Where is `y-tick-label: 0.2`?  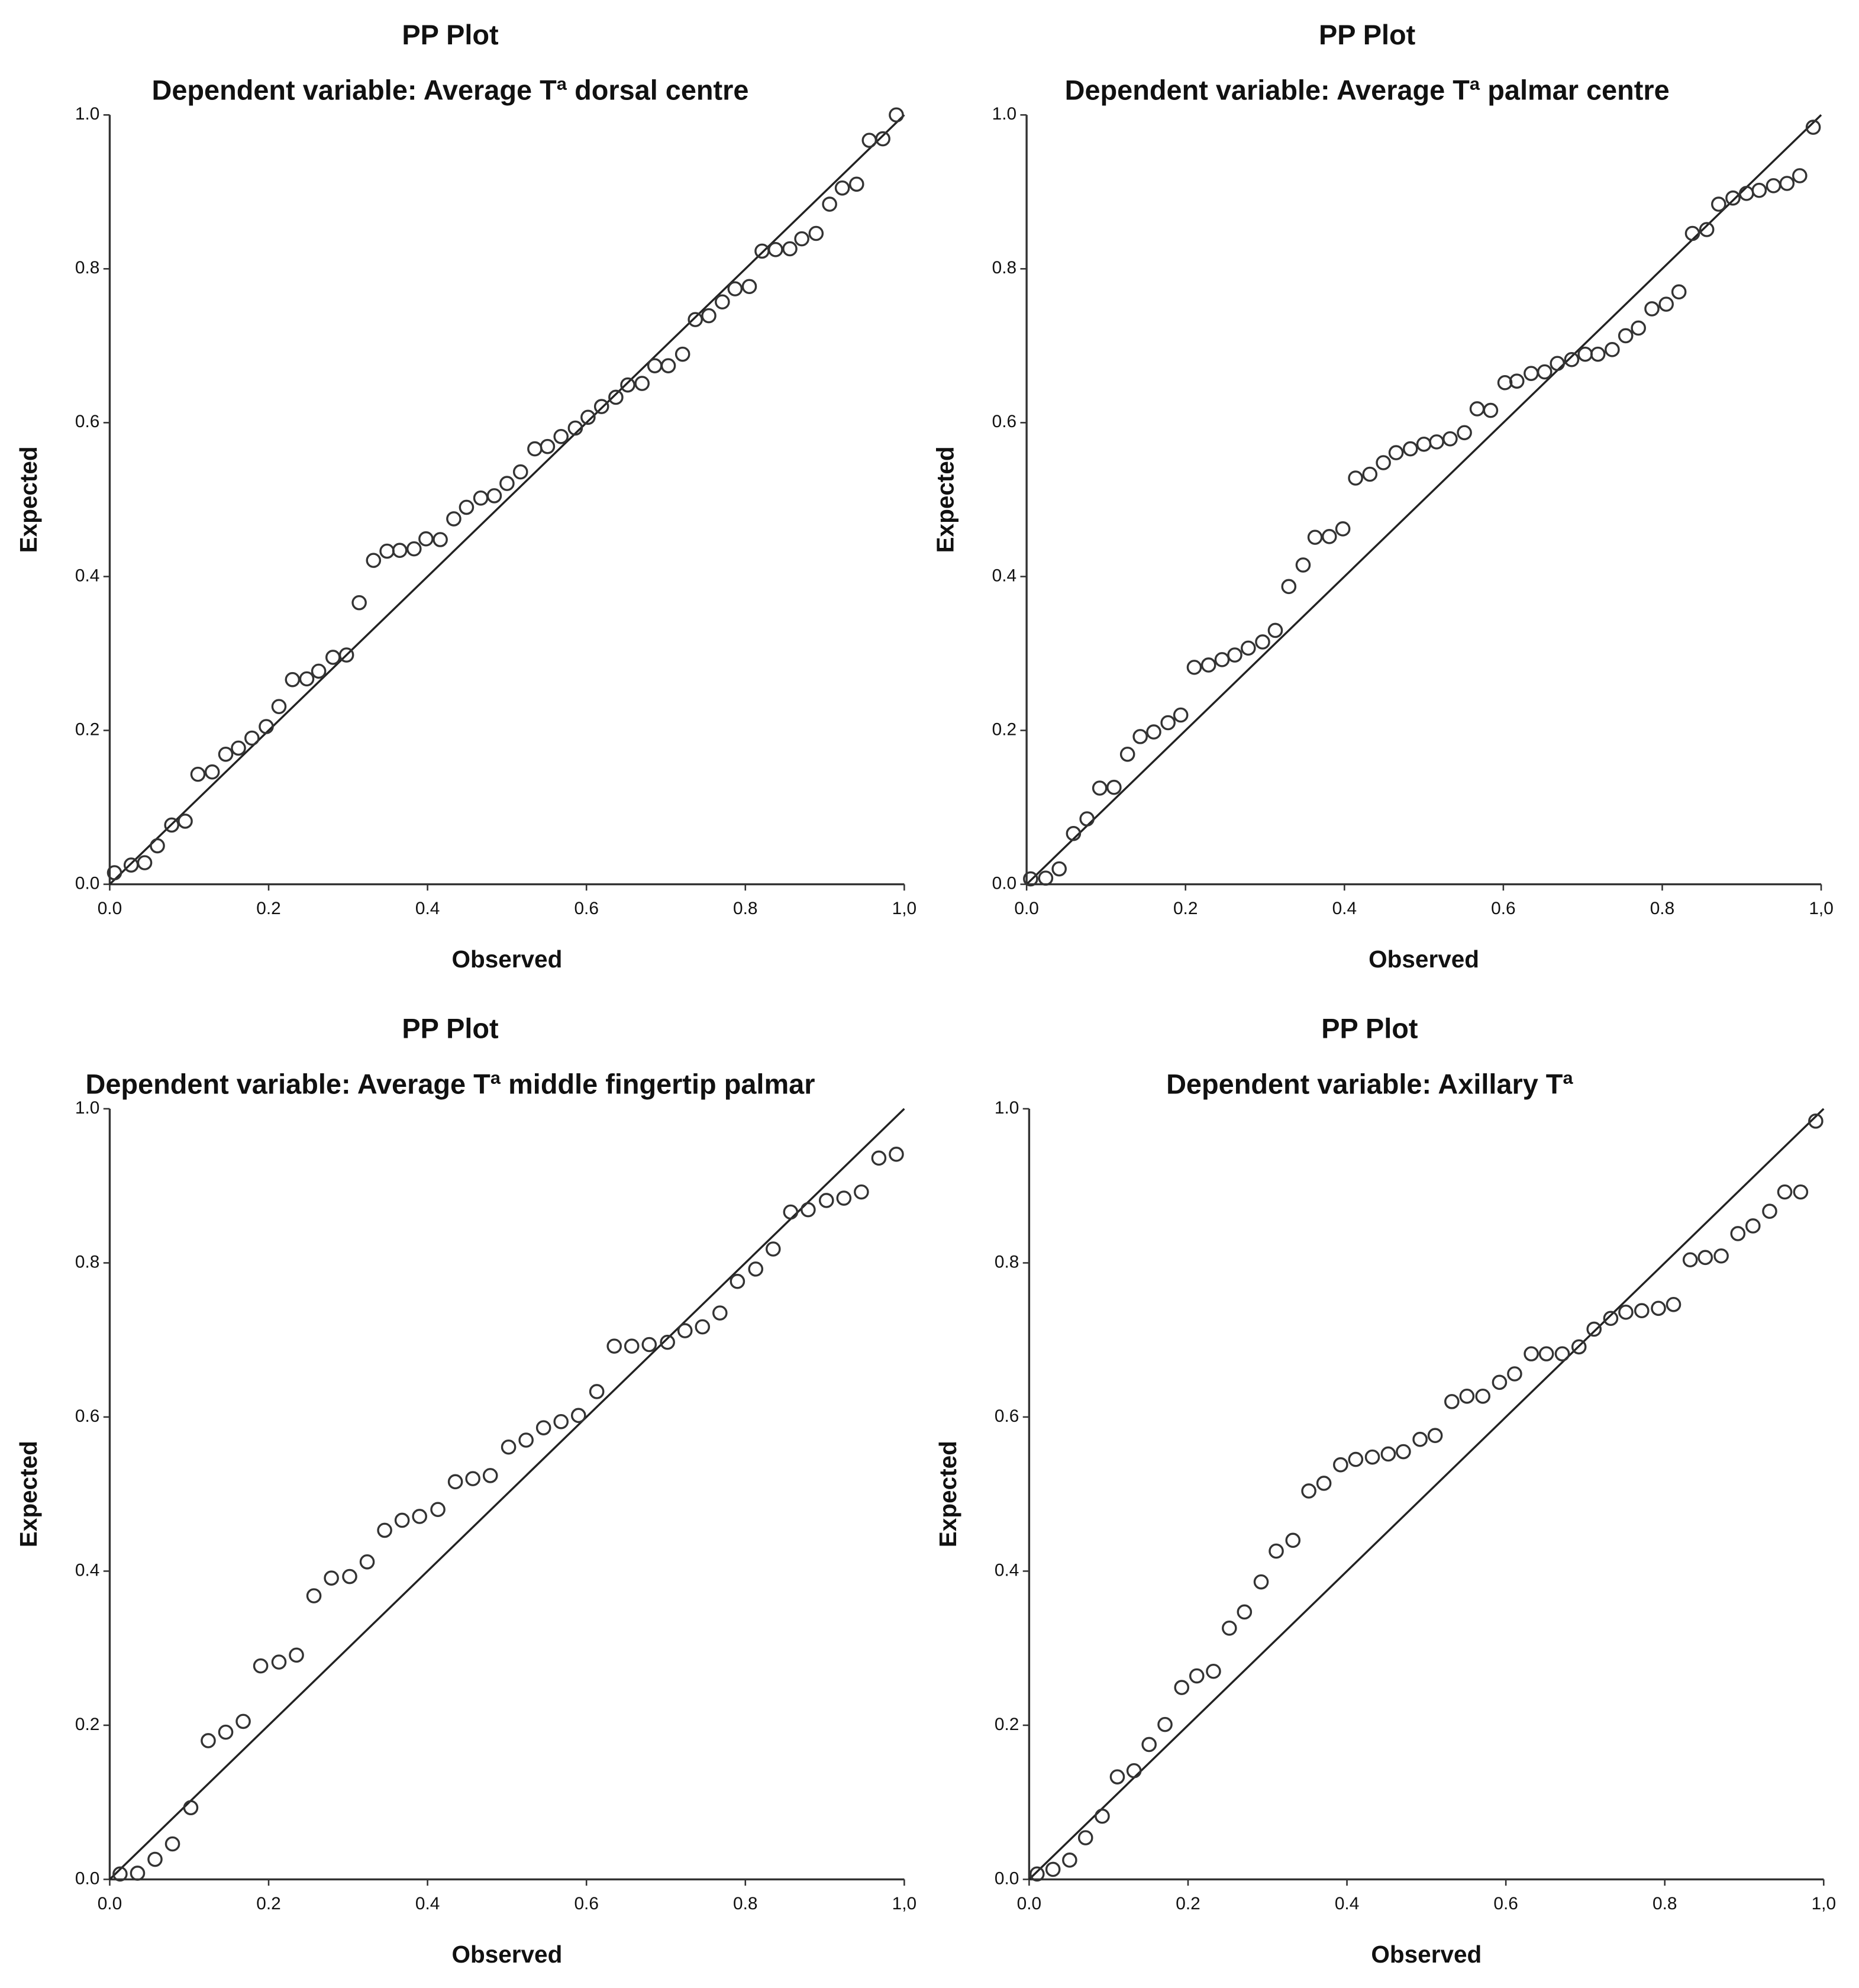
y-tick-label: 0.2 is located at coordinates (87, 729).